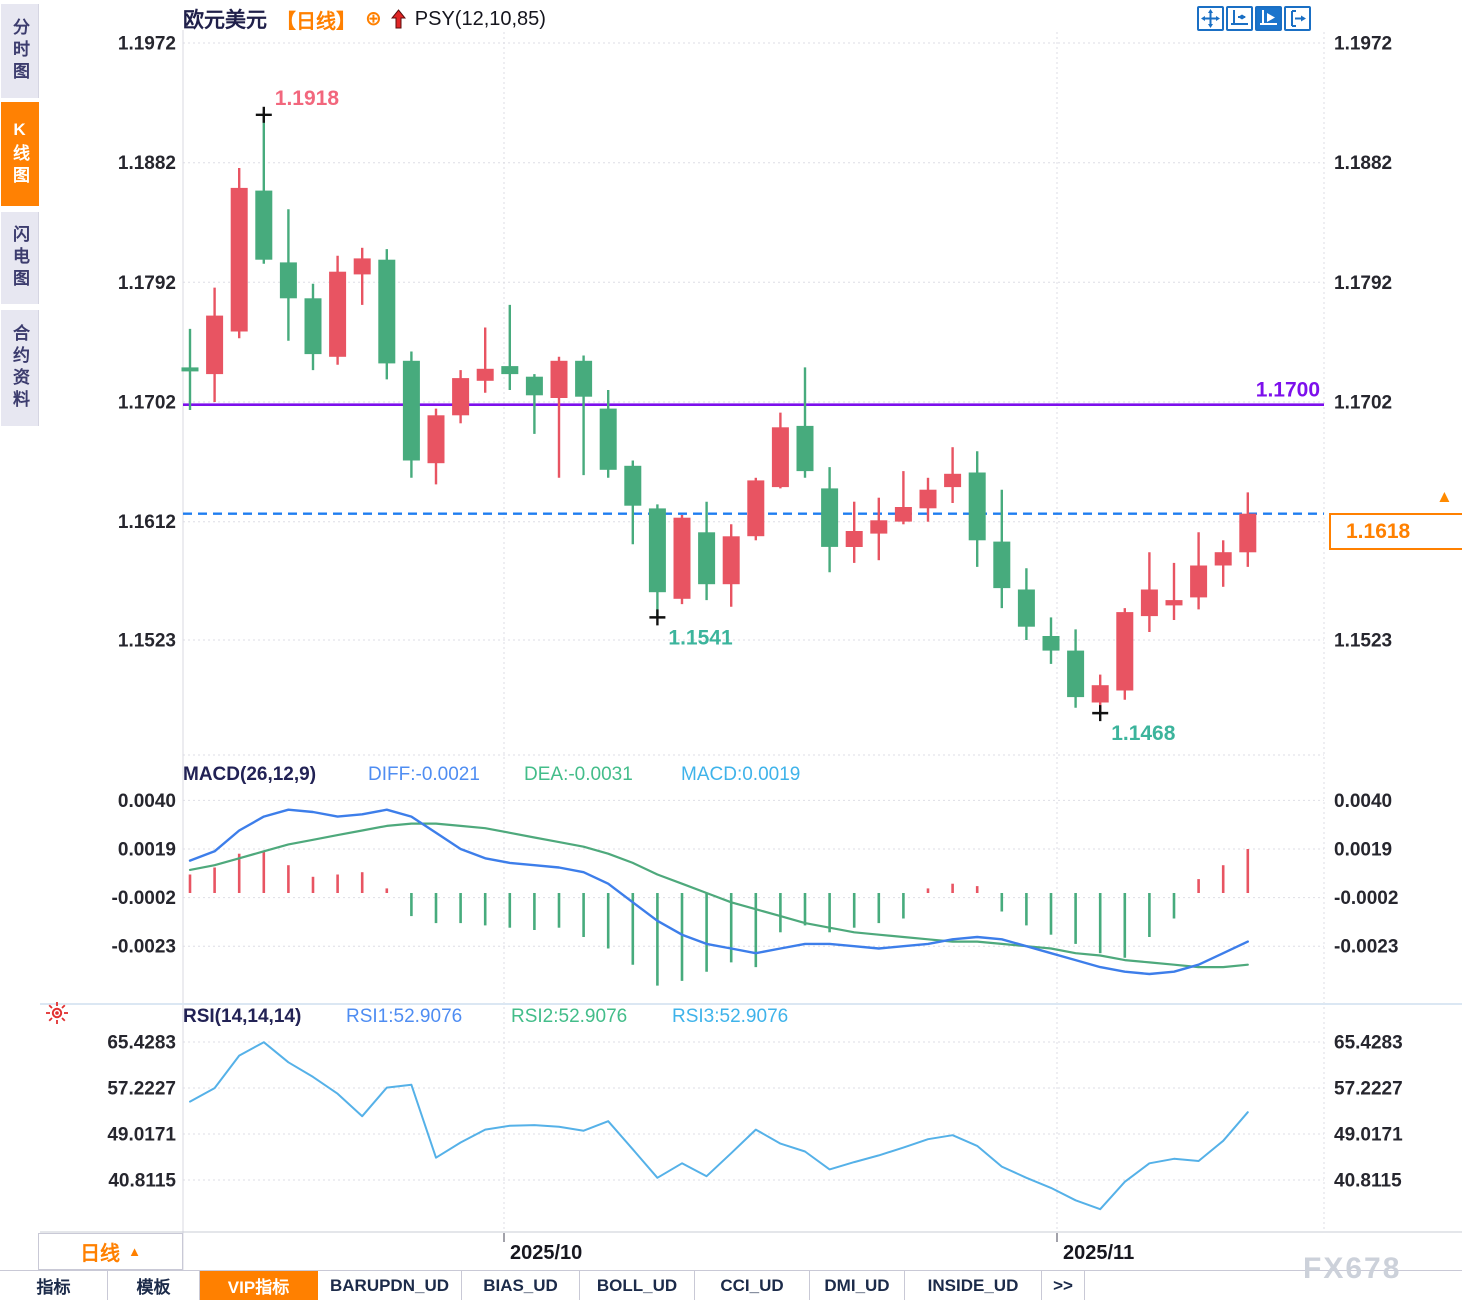 The height and width of the screenshot is (1305, 1462). What do you see at coordinates (1352, 1268) in the screenshot?
I see `watermark: FX678` at bounding box center [1352, 1268].